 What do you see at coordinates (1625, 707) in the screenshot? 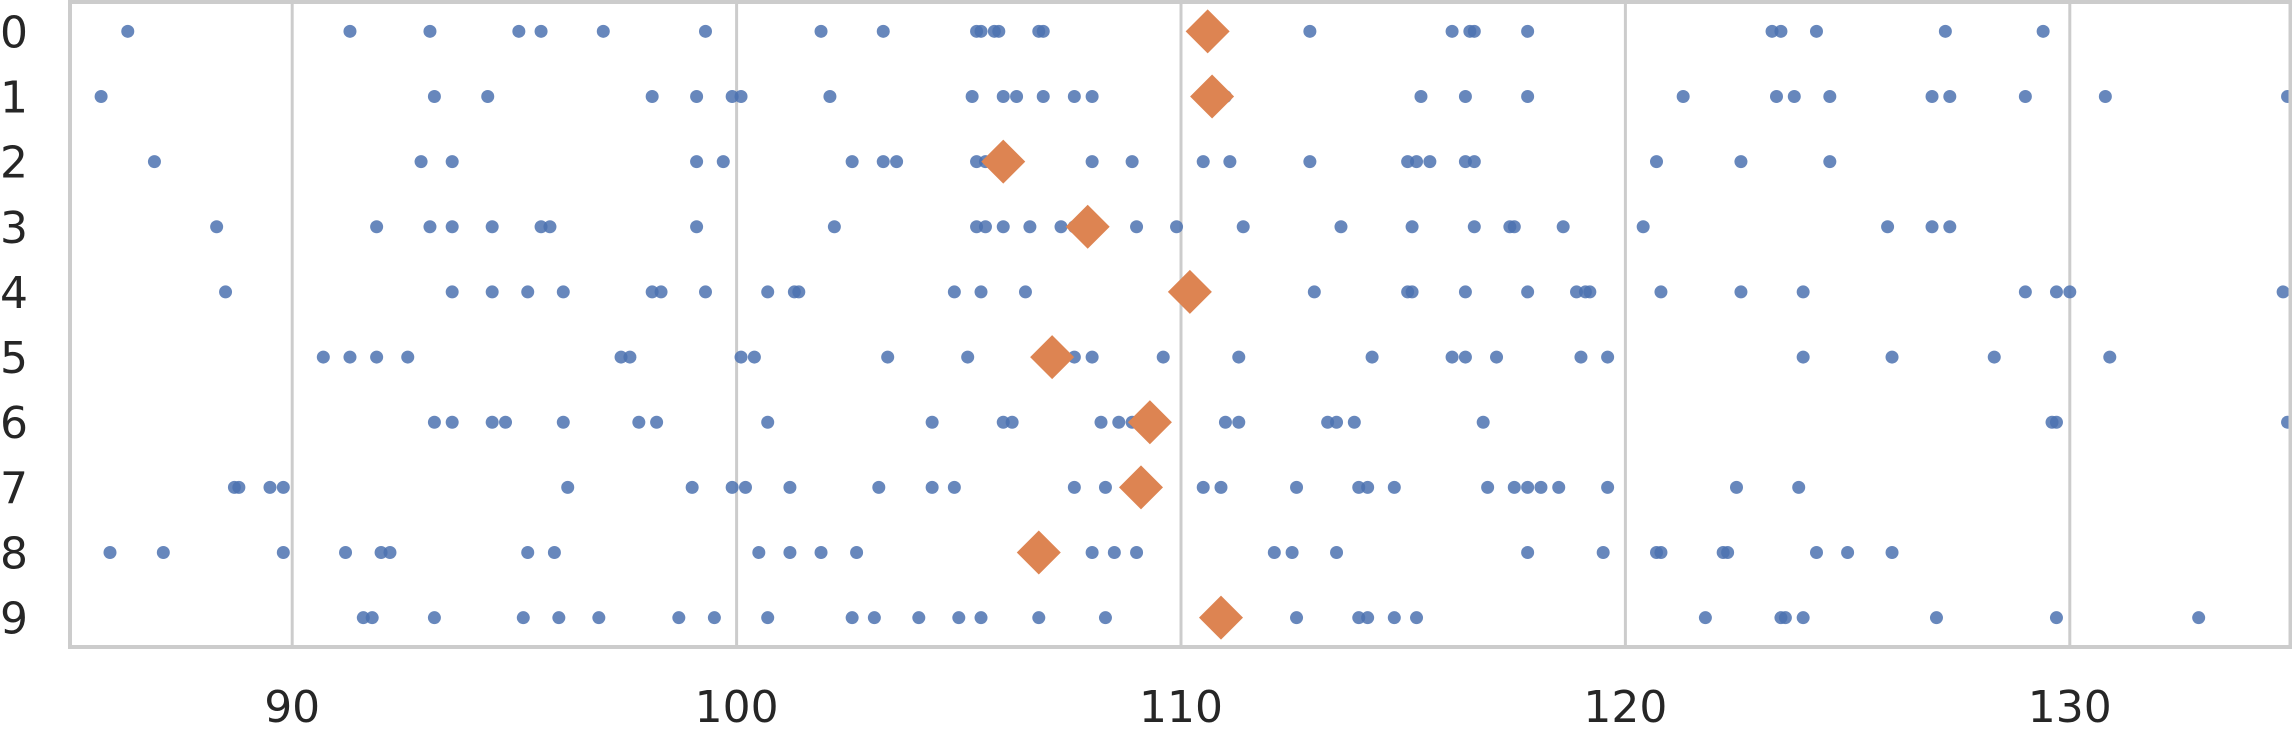
I see `x-tick-label-120: 120` at bounding box center [1625, 707].